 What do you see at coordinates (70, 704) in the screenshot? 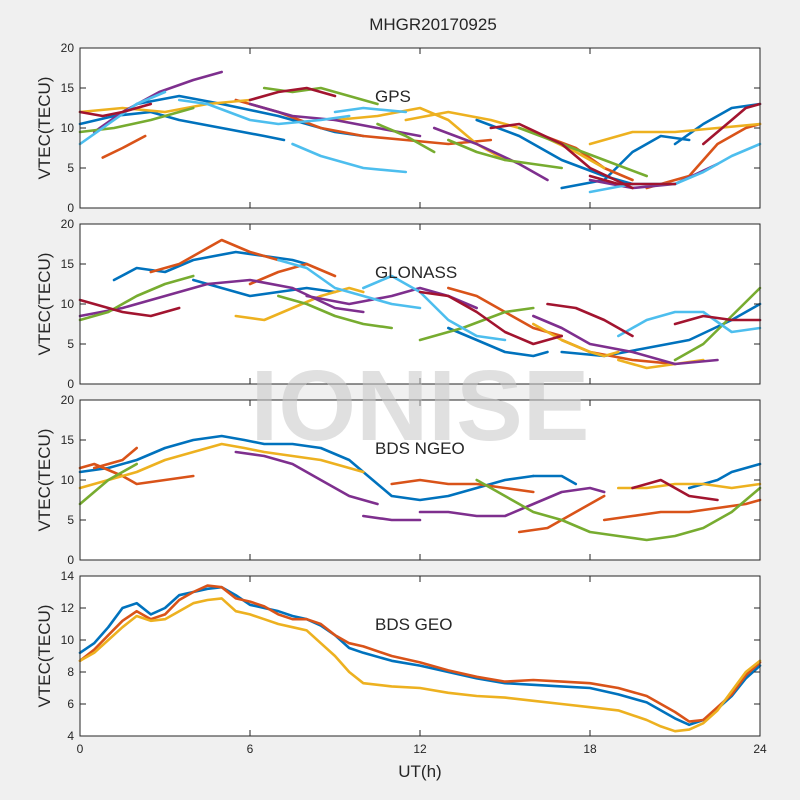
I see `y-tick-label: 6` at bounding box center [70, 704].